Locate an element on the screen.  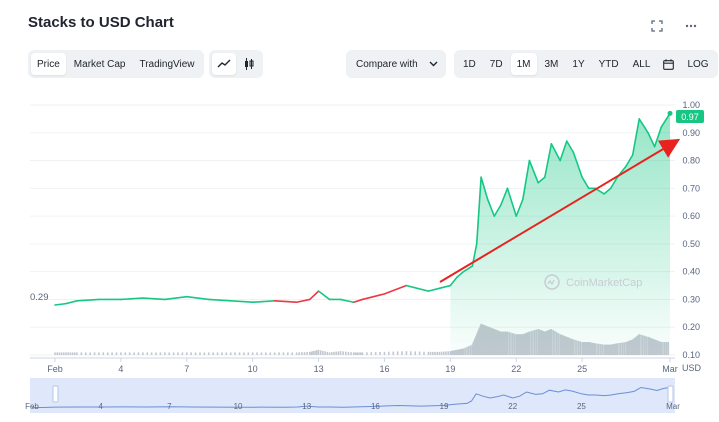
compare-with-dropdown: Compare with is located at coordinates (396, 64).